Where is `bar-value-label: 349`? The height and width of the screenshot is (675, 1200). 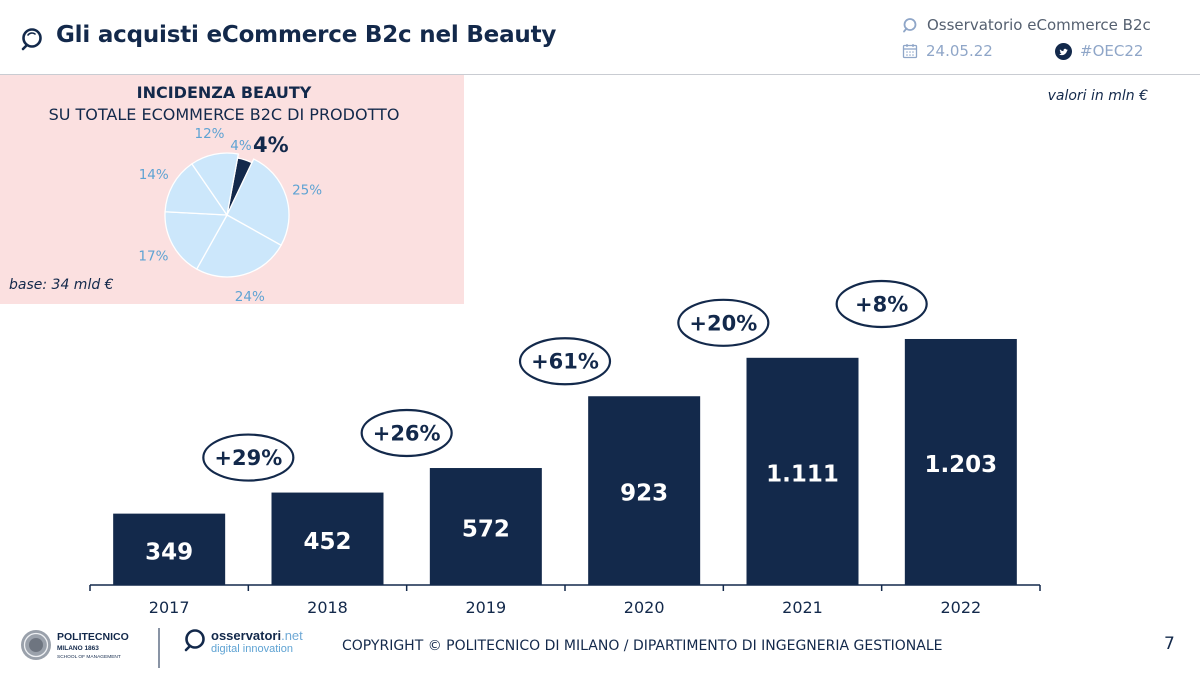
bar-value-label: 349 is located at coordinates (169, 552).